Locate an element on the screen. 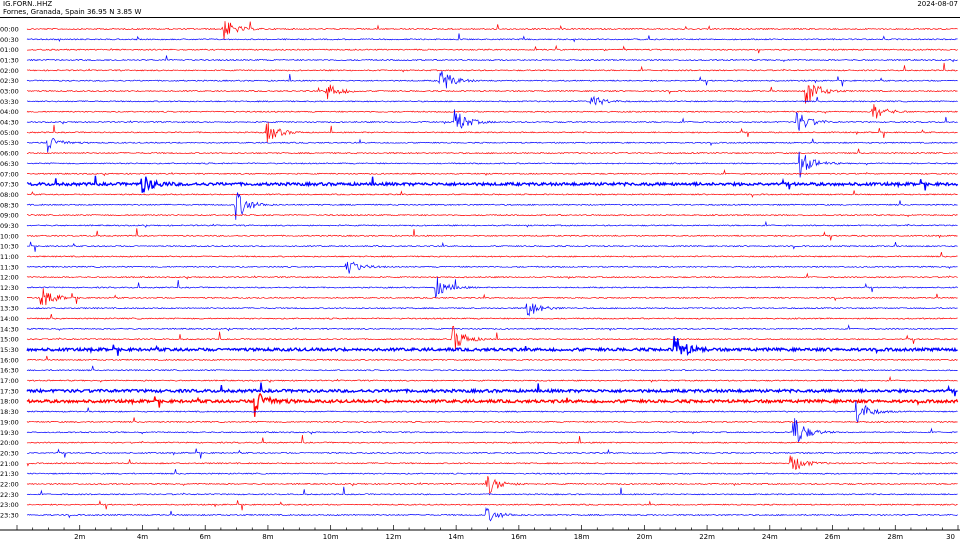 Image resolution: width=960 pixels, height=540 pixels. row-time-label: 12:30 is located at coordinates (9, 288).